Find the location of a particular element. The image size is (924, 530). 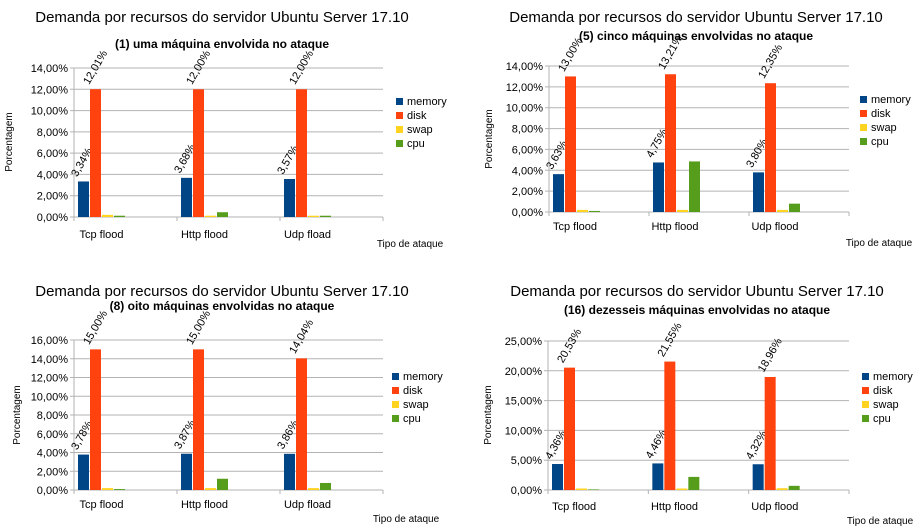

y-tick-label: 14,00% is located at coordinates (50, 360).